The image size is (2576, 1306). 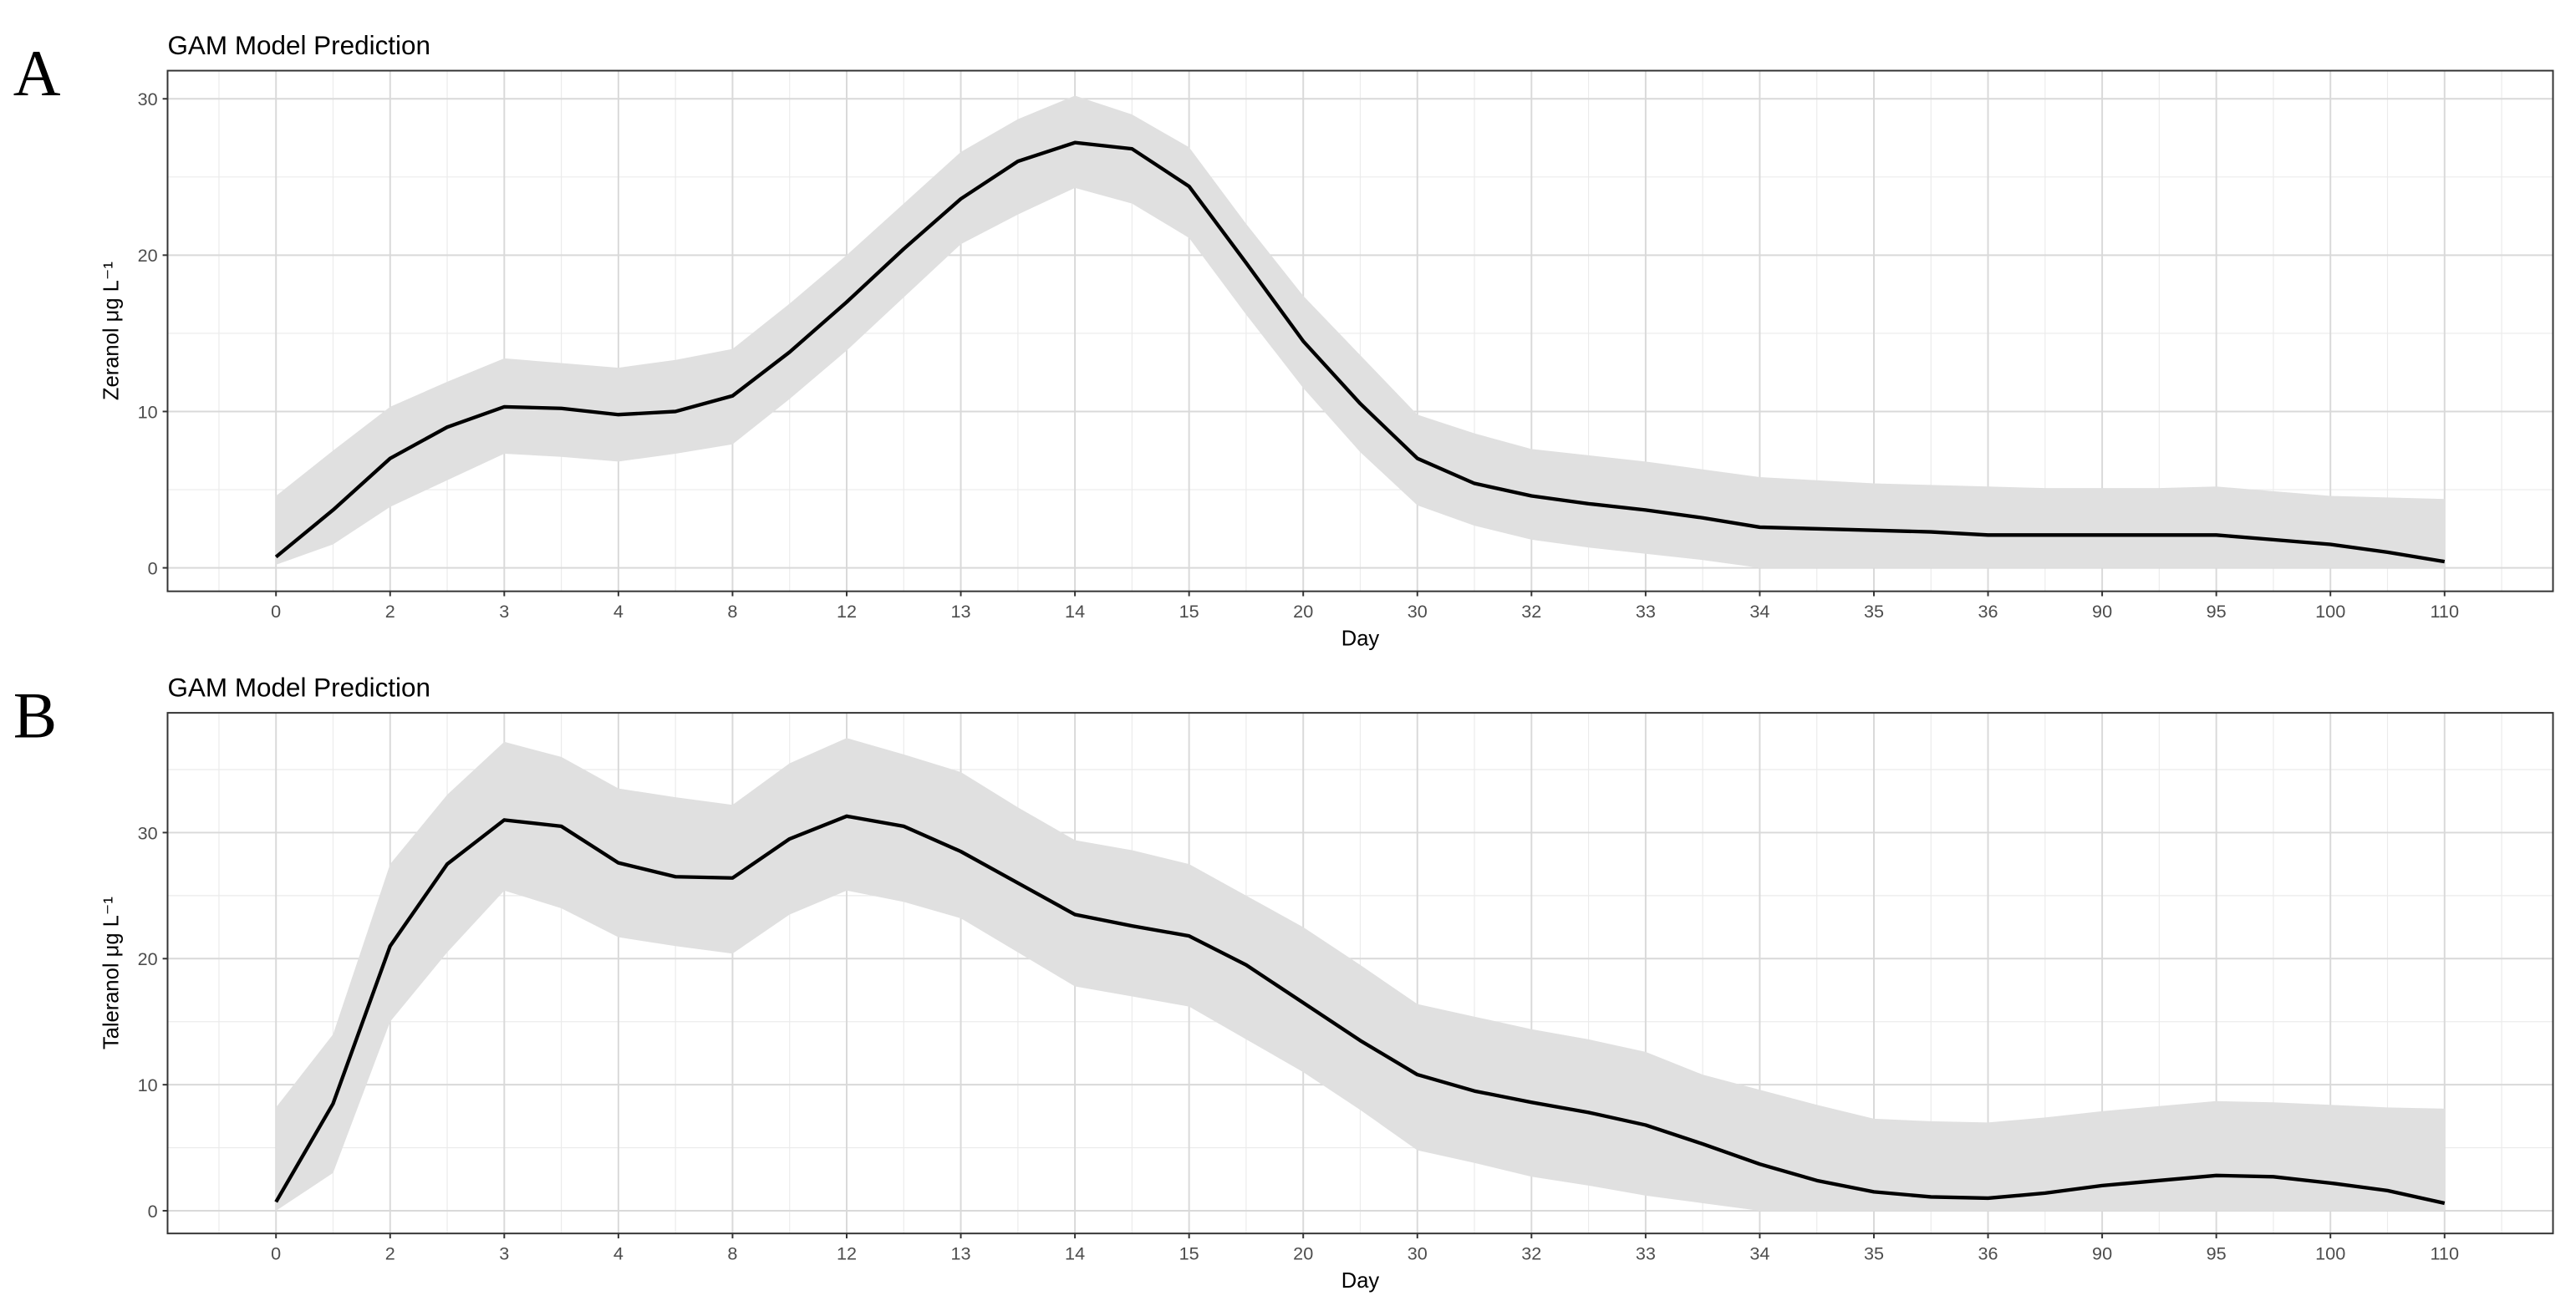 What do you see at coordinates (37, 74) in the screenshot?
I see `panel-label: A` at bounding box center [37, 74].